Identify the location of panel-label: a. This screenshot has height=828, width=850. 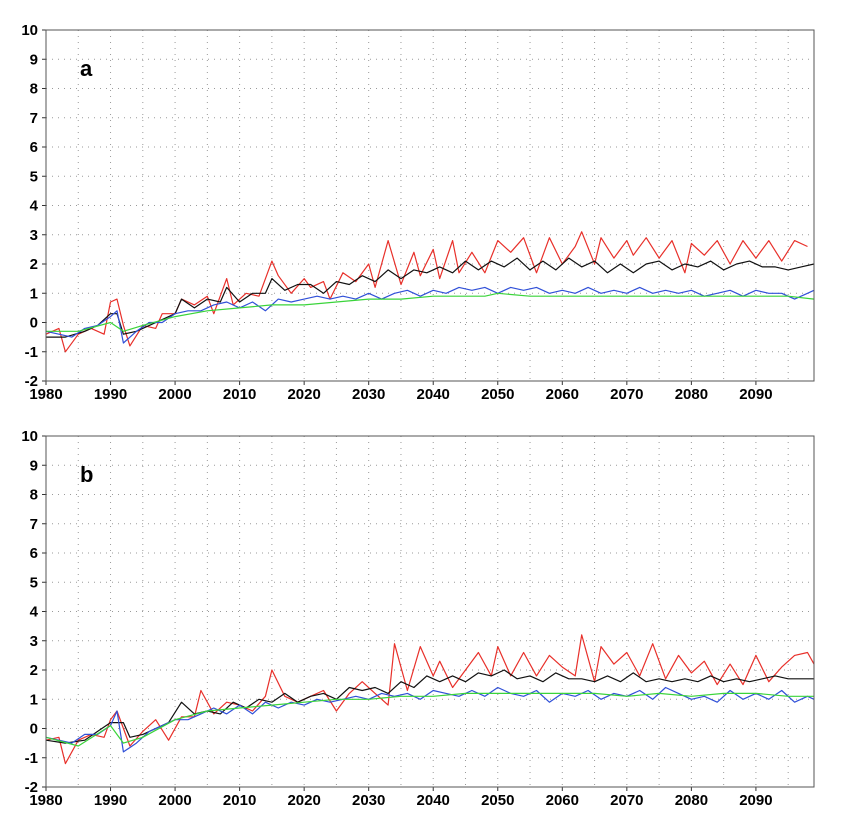
(86, 68).